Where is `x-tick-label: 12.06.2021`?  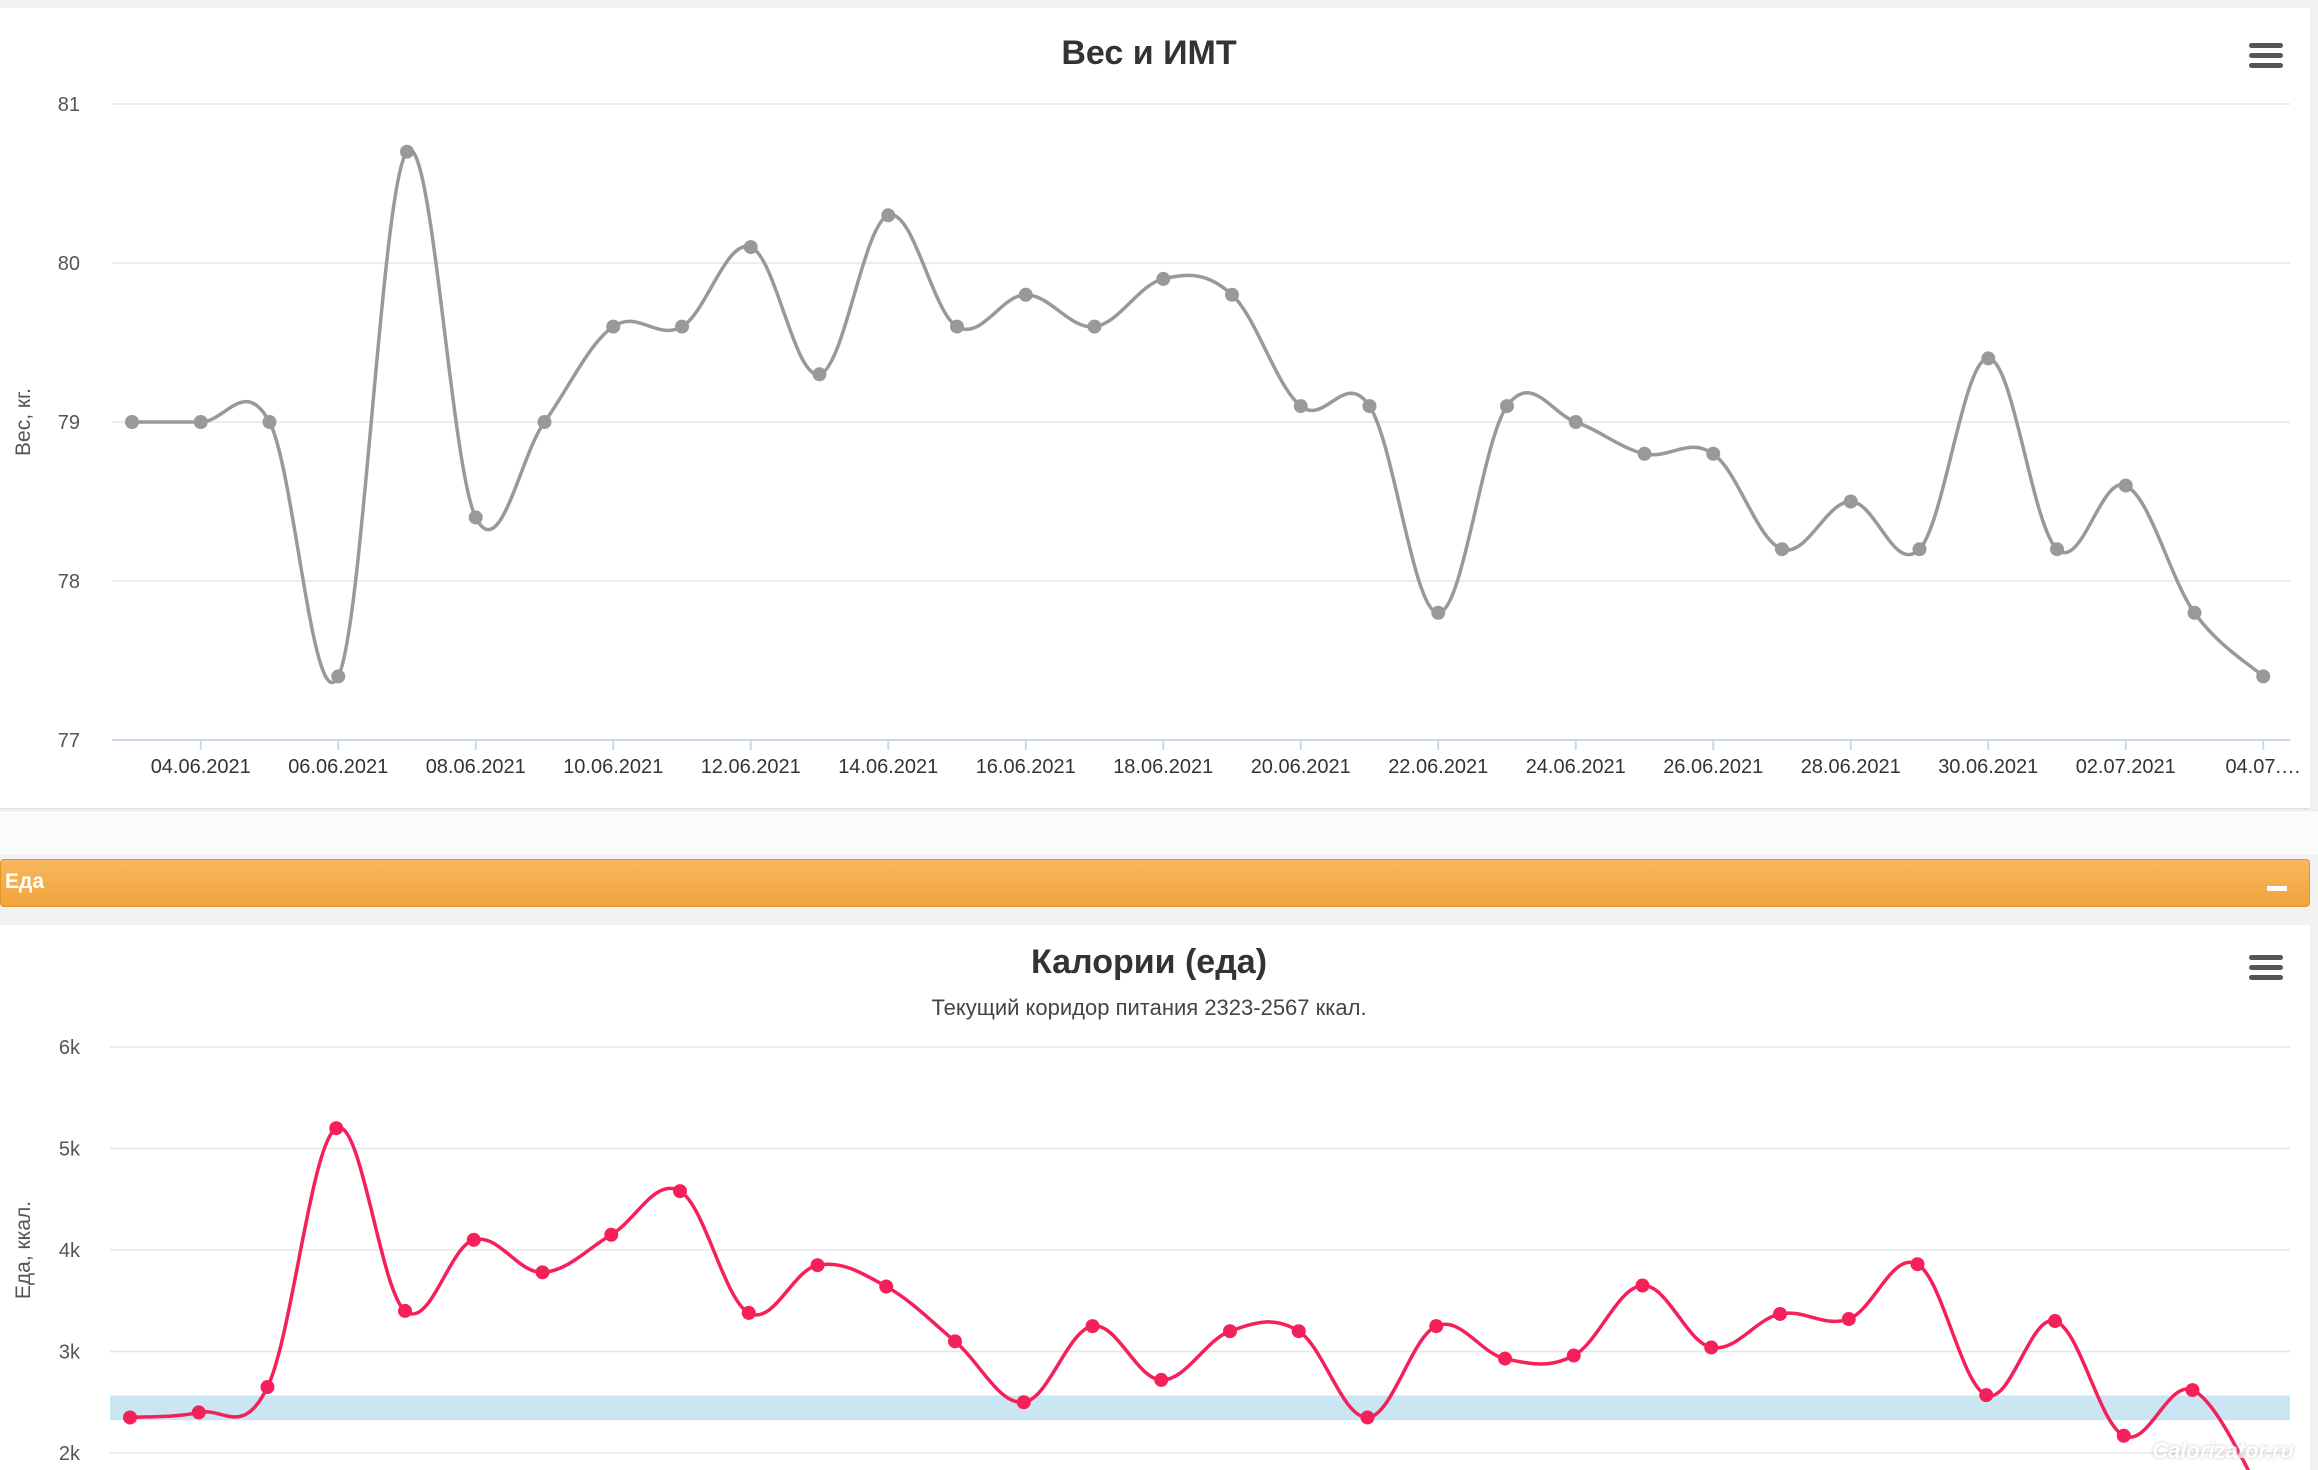 x-tick-label: 12.06.2021 is located at coordinates (751, 767).